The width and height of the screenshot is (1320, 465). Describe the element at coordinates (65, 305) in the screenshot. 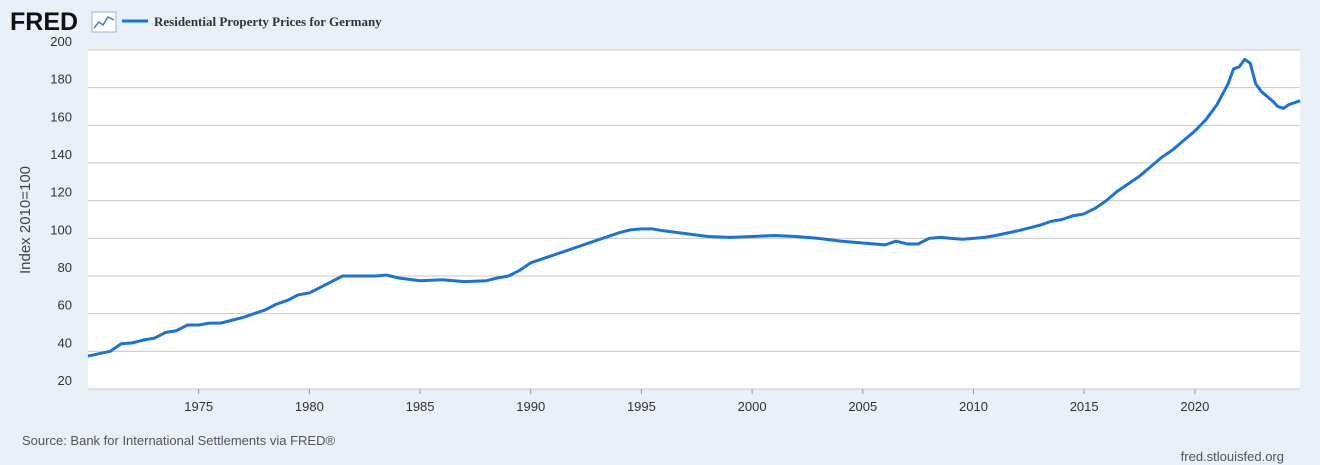

I see `y-tick-label: 60` at that location.